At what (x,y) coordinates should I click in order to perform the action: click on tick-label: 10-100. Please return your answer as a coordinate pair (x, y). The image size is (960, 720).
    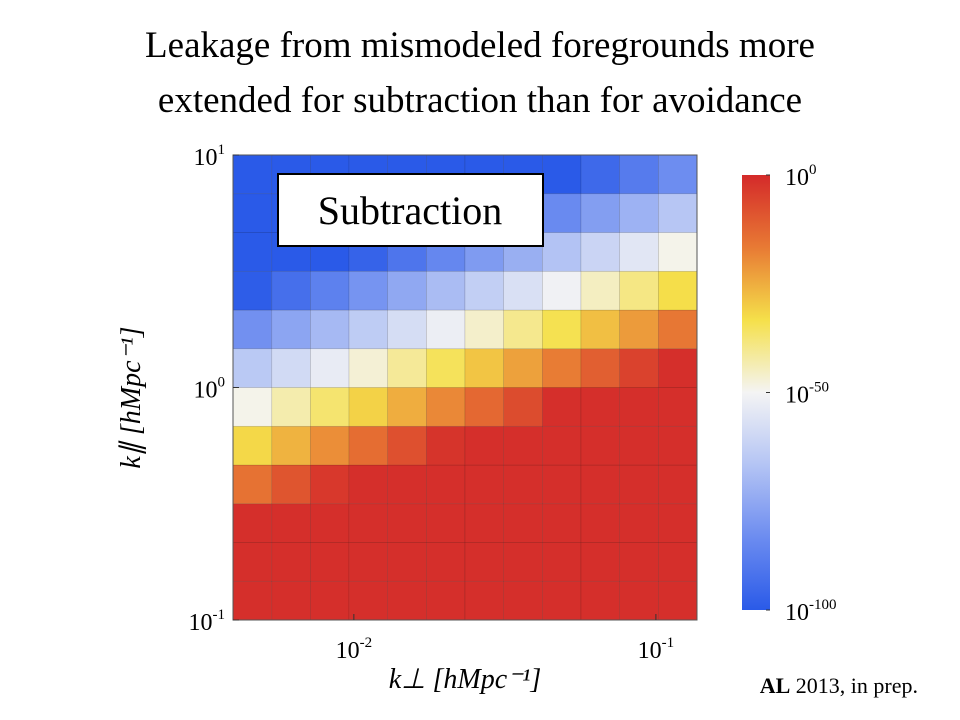
    Looking at the image, I should click on (811, 611).